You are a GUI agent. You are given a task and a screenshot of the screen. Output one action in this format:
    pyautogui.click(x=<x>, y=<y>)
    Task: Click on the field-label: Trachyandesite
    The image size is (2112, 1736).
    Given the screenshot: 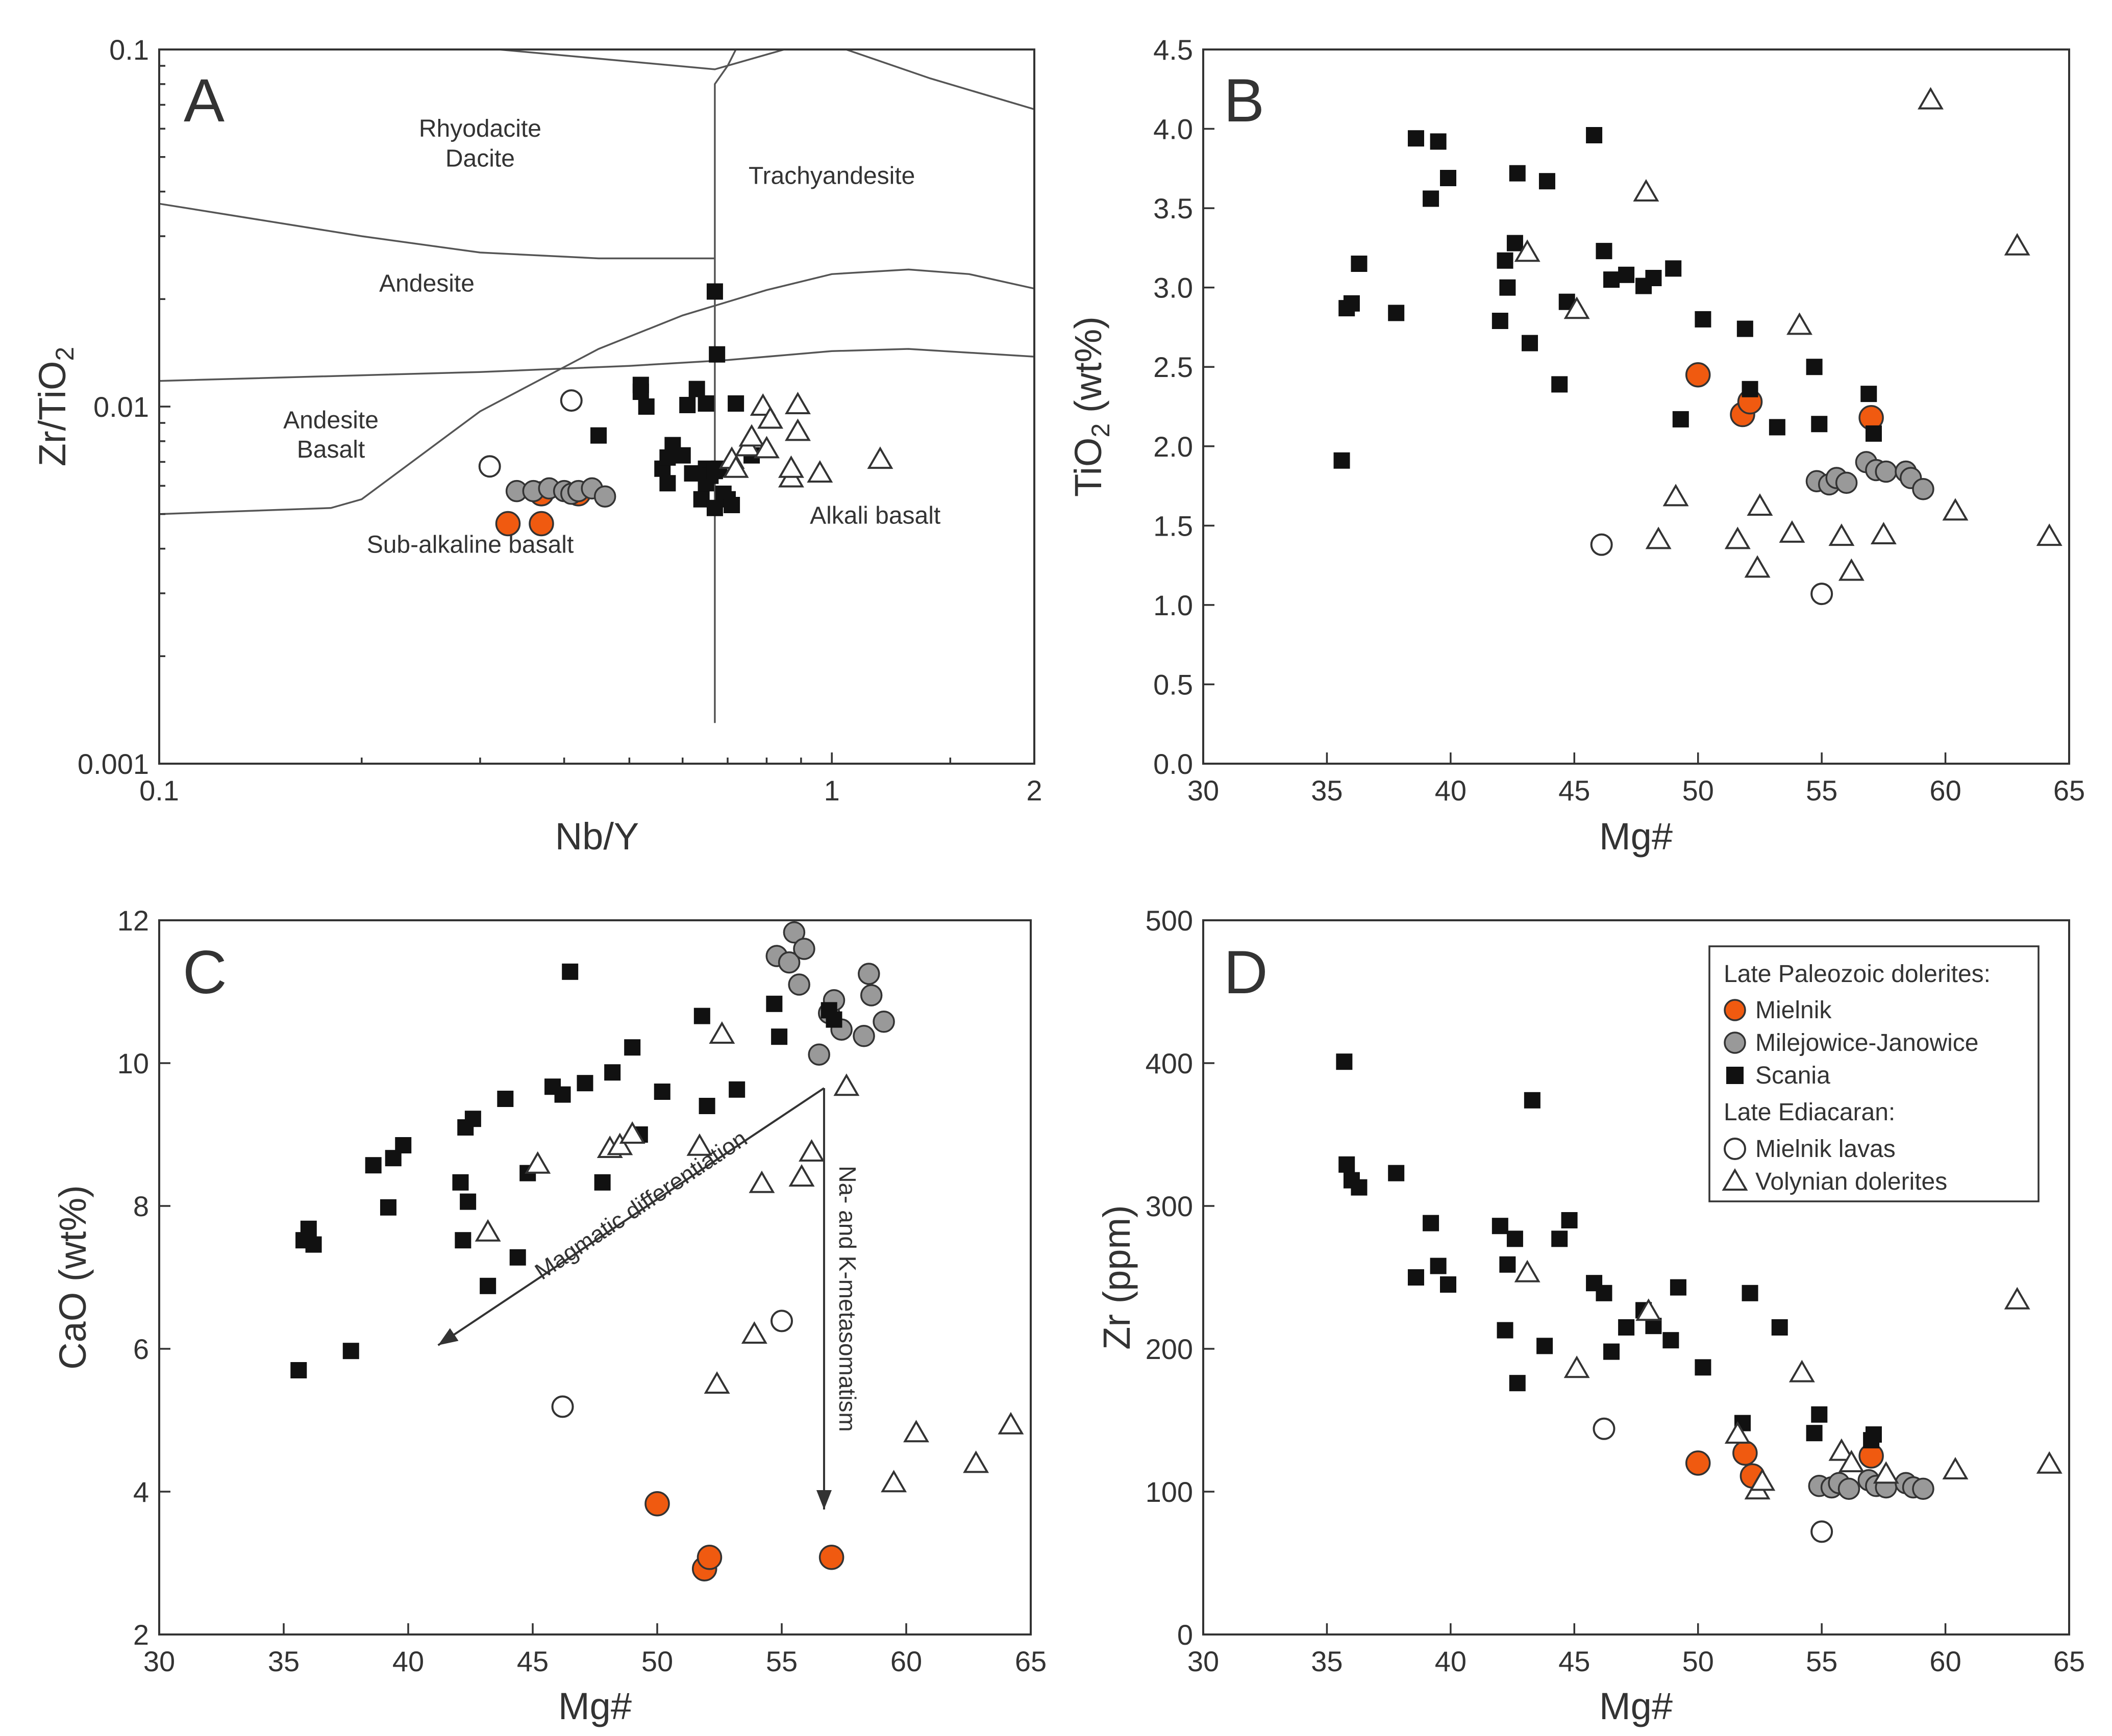 What is the action you would take?
    pyautogui.click(x=832, y=176)
    